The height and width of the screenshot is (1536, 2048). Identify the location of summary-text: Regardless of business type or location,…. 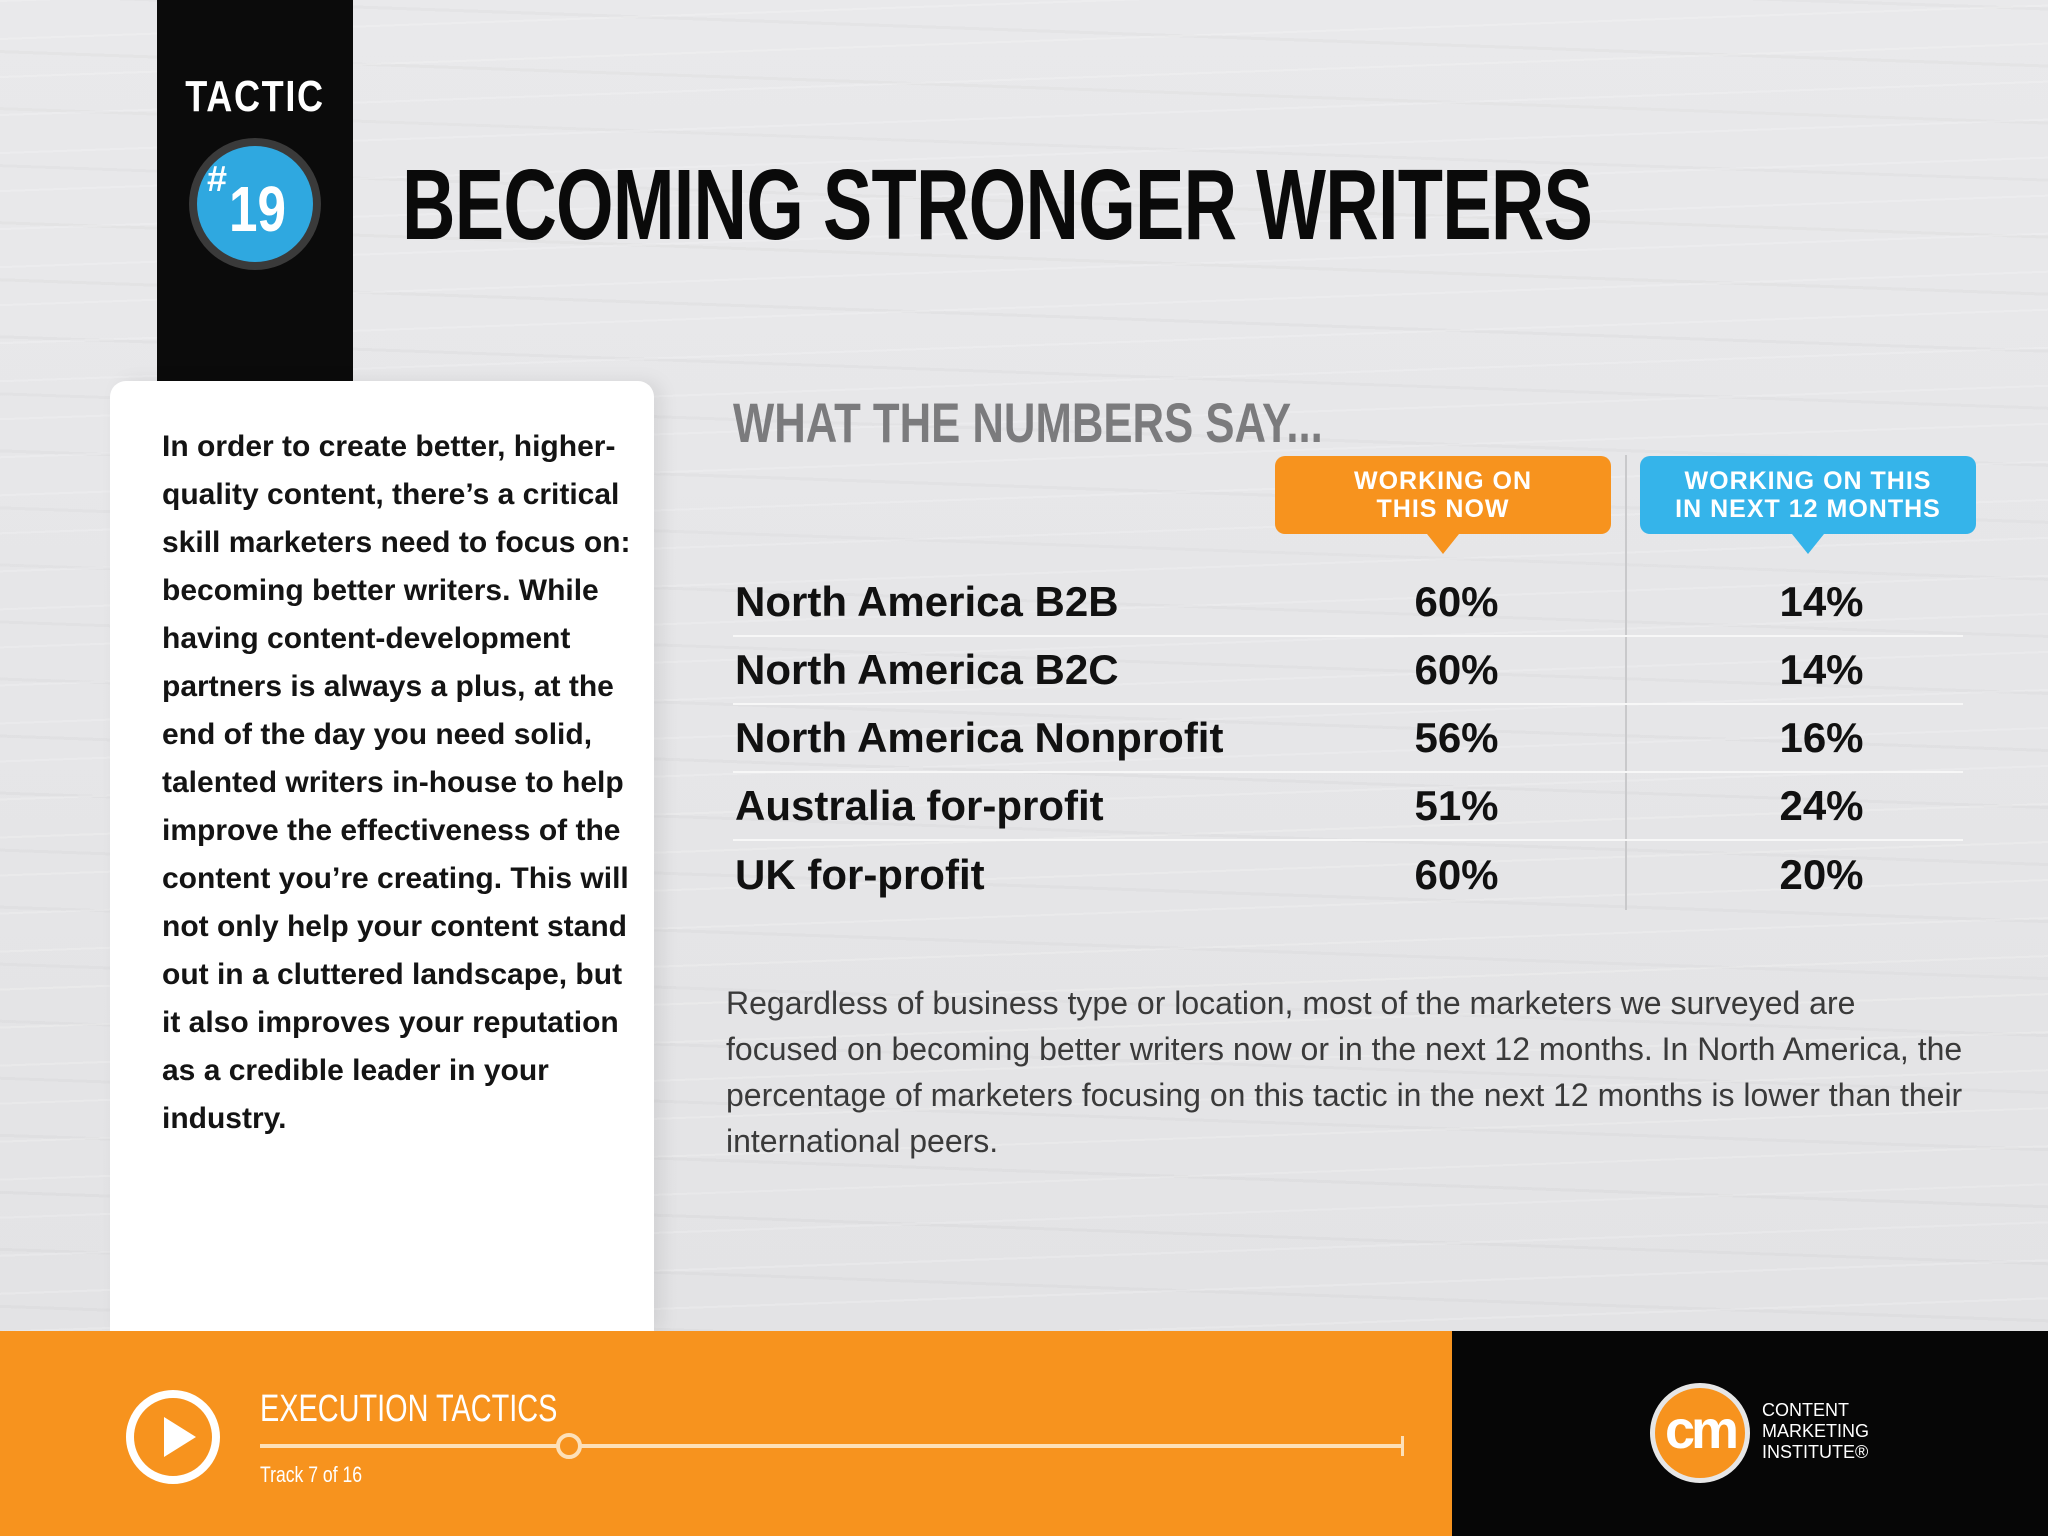
(1344, 1072).